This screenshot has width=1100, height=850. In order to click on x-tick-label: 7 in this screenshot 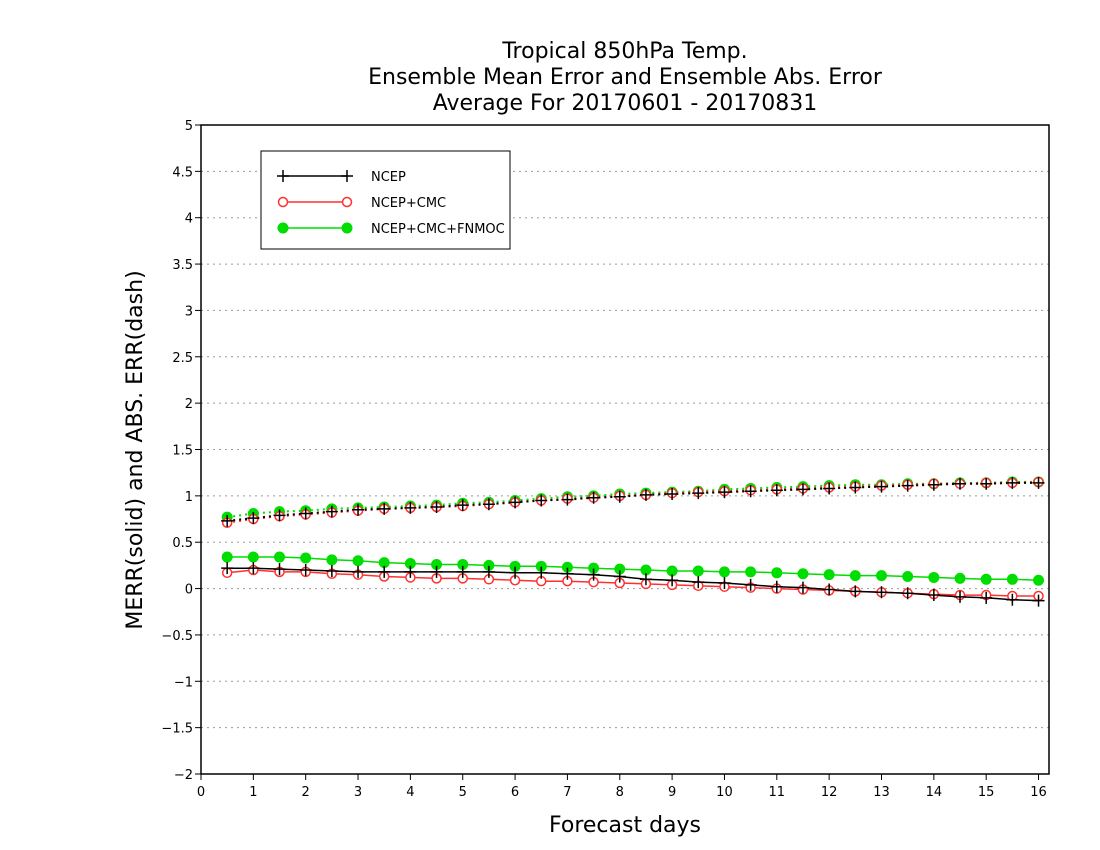, I will do `click(567, 792)`.